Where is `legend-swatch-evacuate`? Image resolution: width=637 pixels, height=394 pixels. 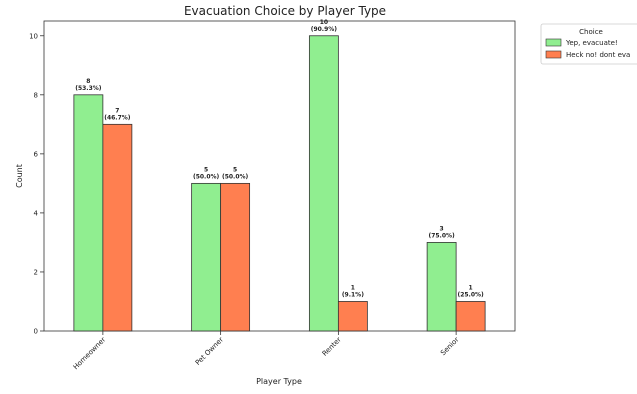
legend-swatch-evacuate is located at coordinates (553, 42).